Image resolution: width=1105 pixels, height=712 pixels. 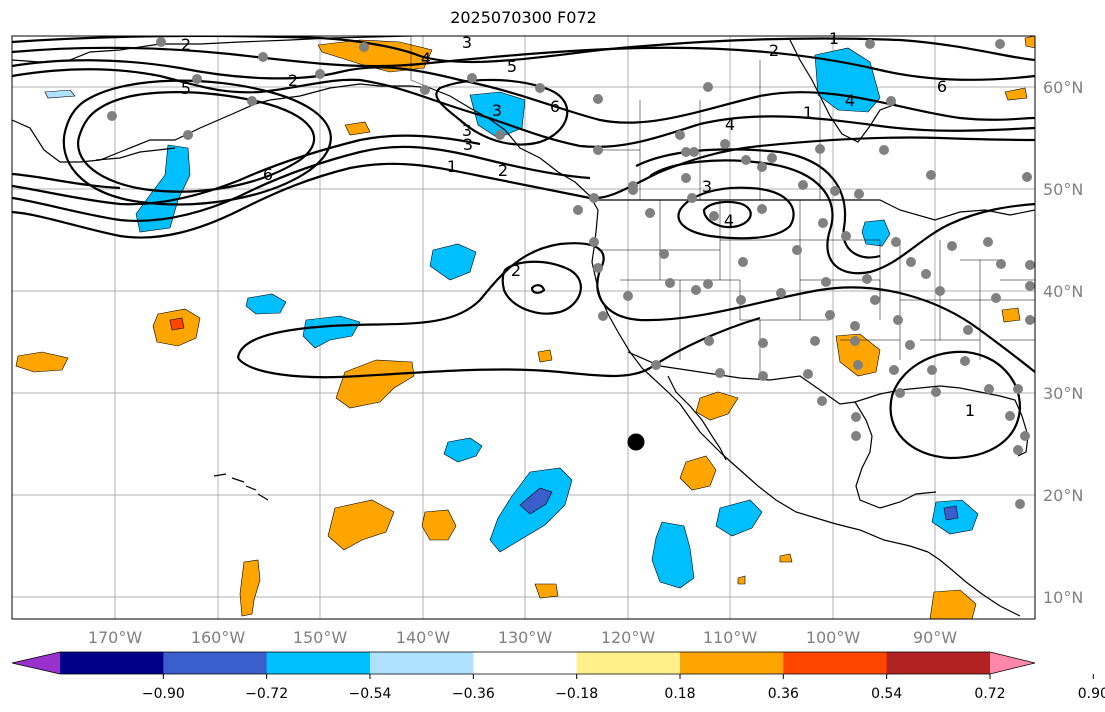 What do you see at coordinates (895, 455) in the screenshot?
I see `gulf-coastline` at bounding box center [895, 455].